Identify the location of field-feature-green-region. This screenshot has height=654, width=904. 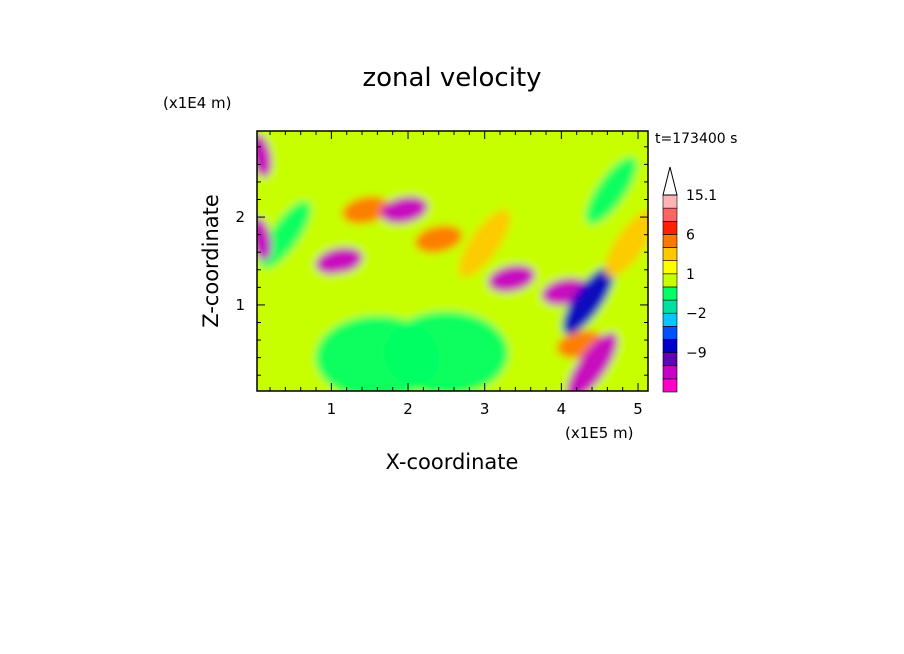
(446, 351).